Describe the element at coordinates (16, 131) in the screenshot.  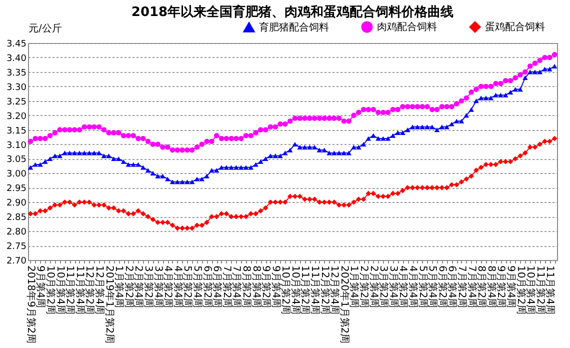
I see `y-tick-label: 3.15` at that location.